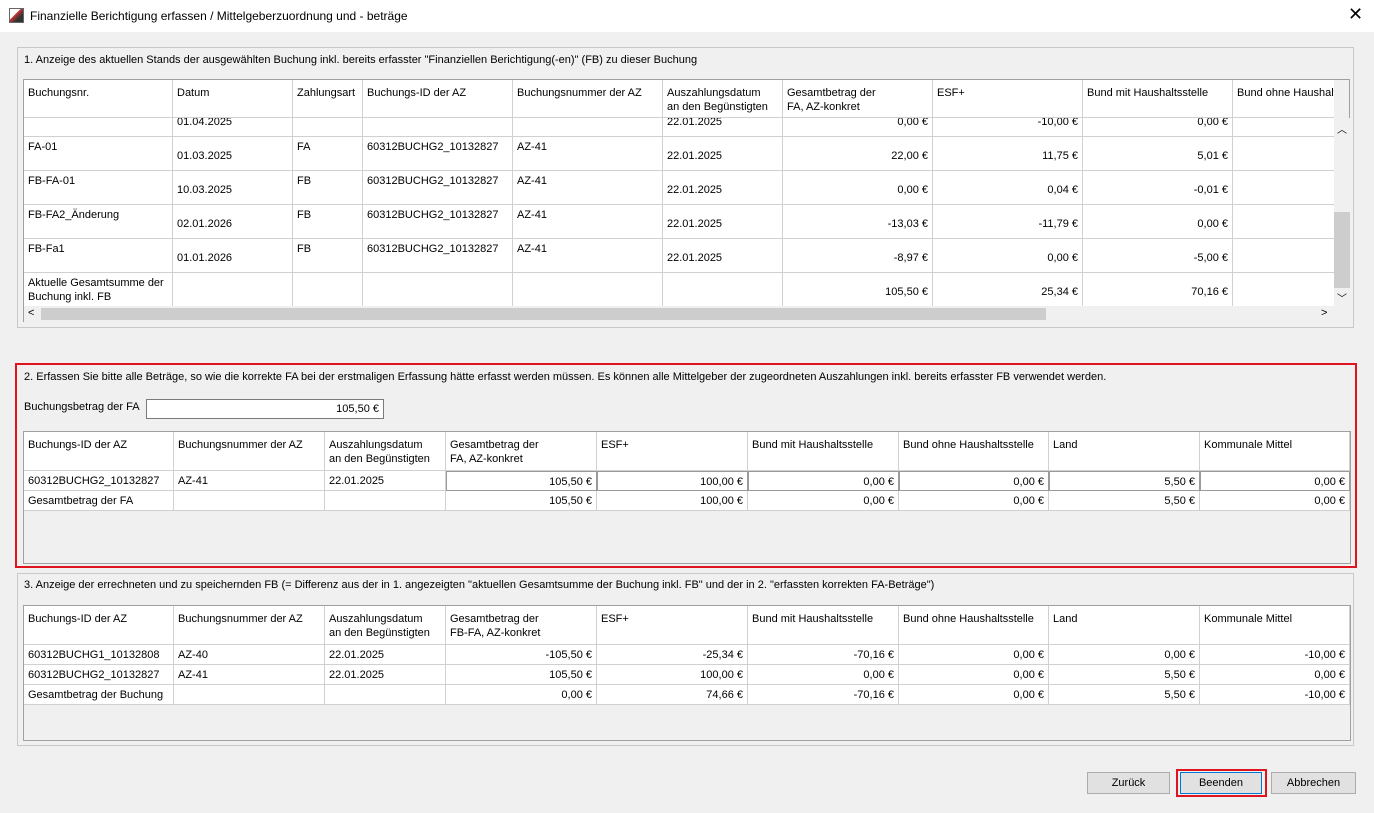 The height and width of the screenshot is (813, 1374). I want to click on column-header: Datum, so click(233, 99).